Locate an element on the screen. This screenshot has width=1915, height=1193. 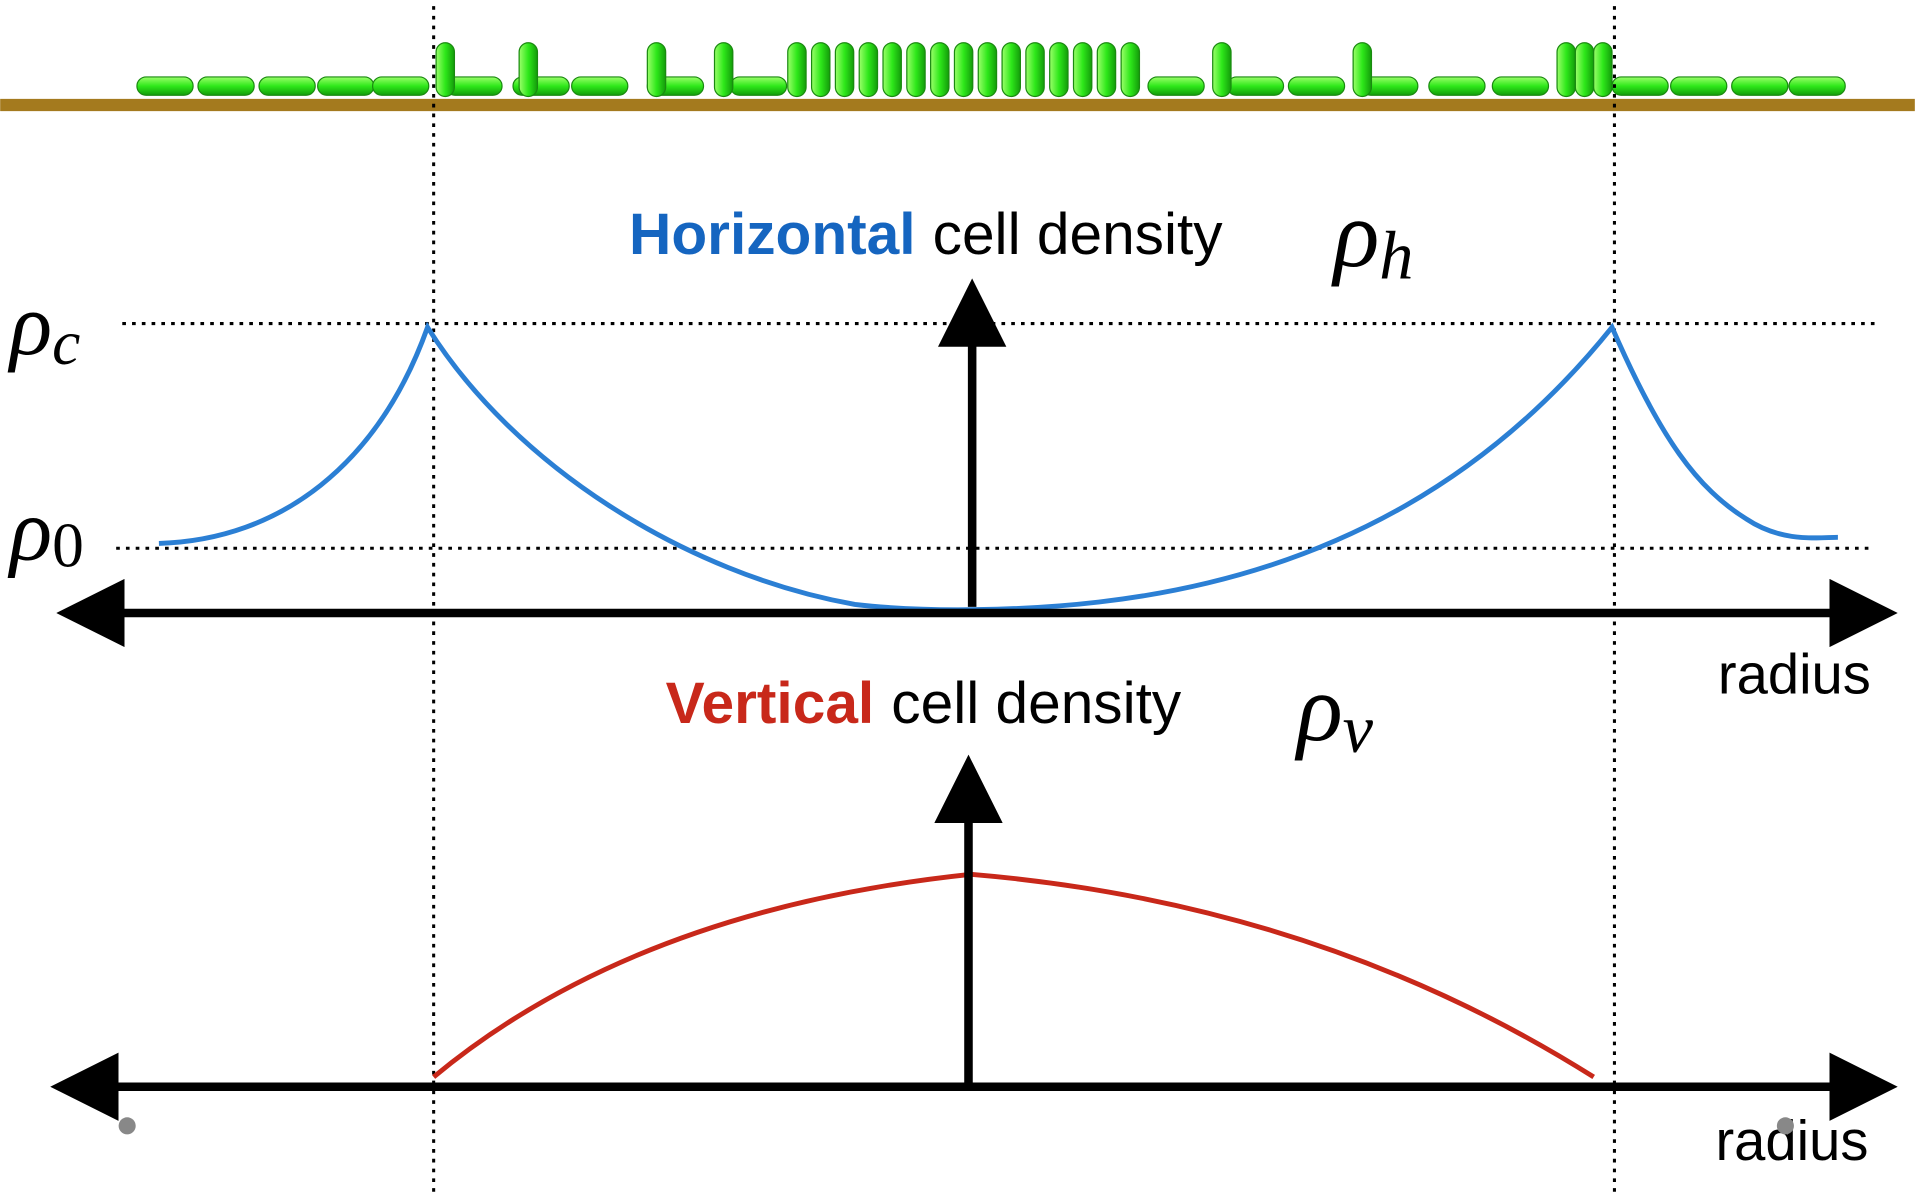
symbol: ρh is located at coordinates (1372, 237).